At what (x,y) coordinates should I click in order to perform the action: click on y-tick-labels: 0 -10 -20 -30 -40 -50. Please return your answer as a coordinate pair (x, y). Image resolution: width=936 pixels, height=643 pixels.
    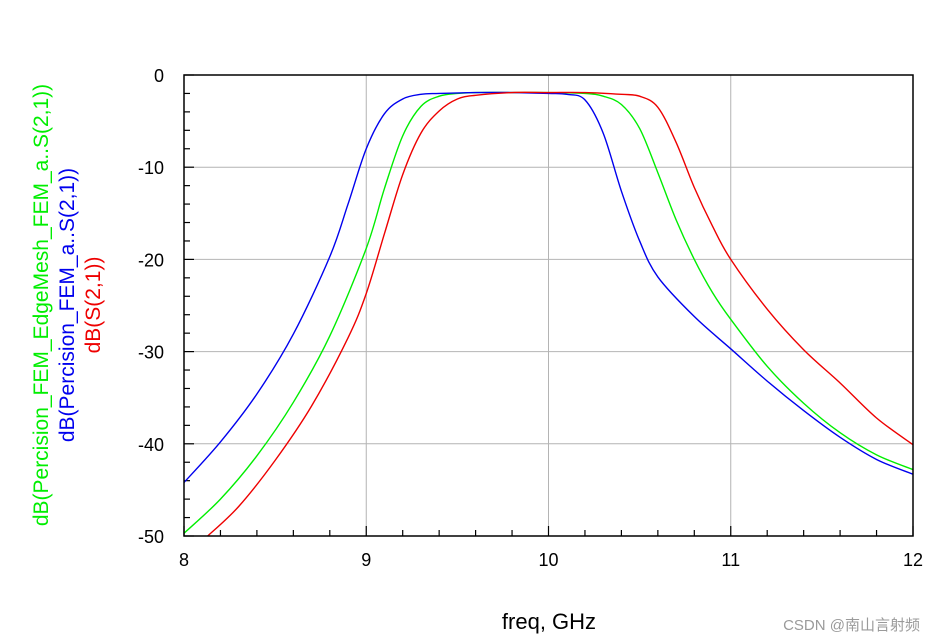
    Looking at the image, I should click on (151, 306).